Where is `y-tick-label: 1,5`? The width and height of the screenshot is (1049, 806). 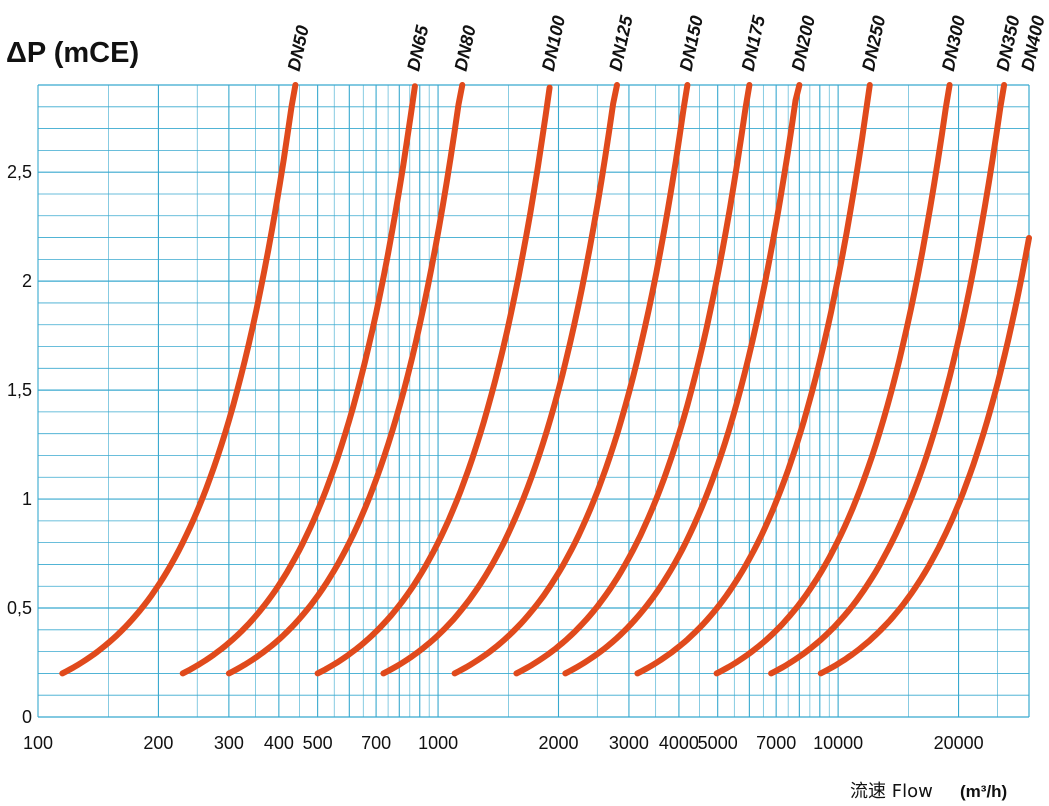 y-tick-label: 1,5 is located at coordinates (19, 390).